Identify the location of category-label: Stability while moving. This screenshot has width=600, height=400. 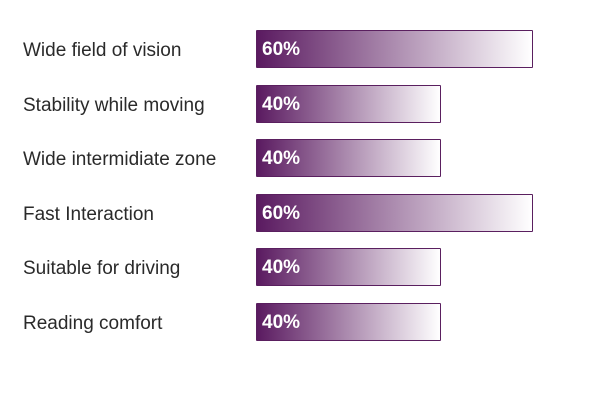
(114, 105).